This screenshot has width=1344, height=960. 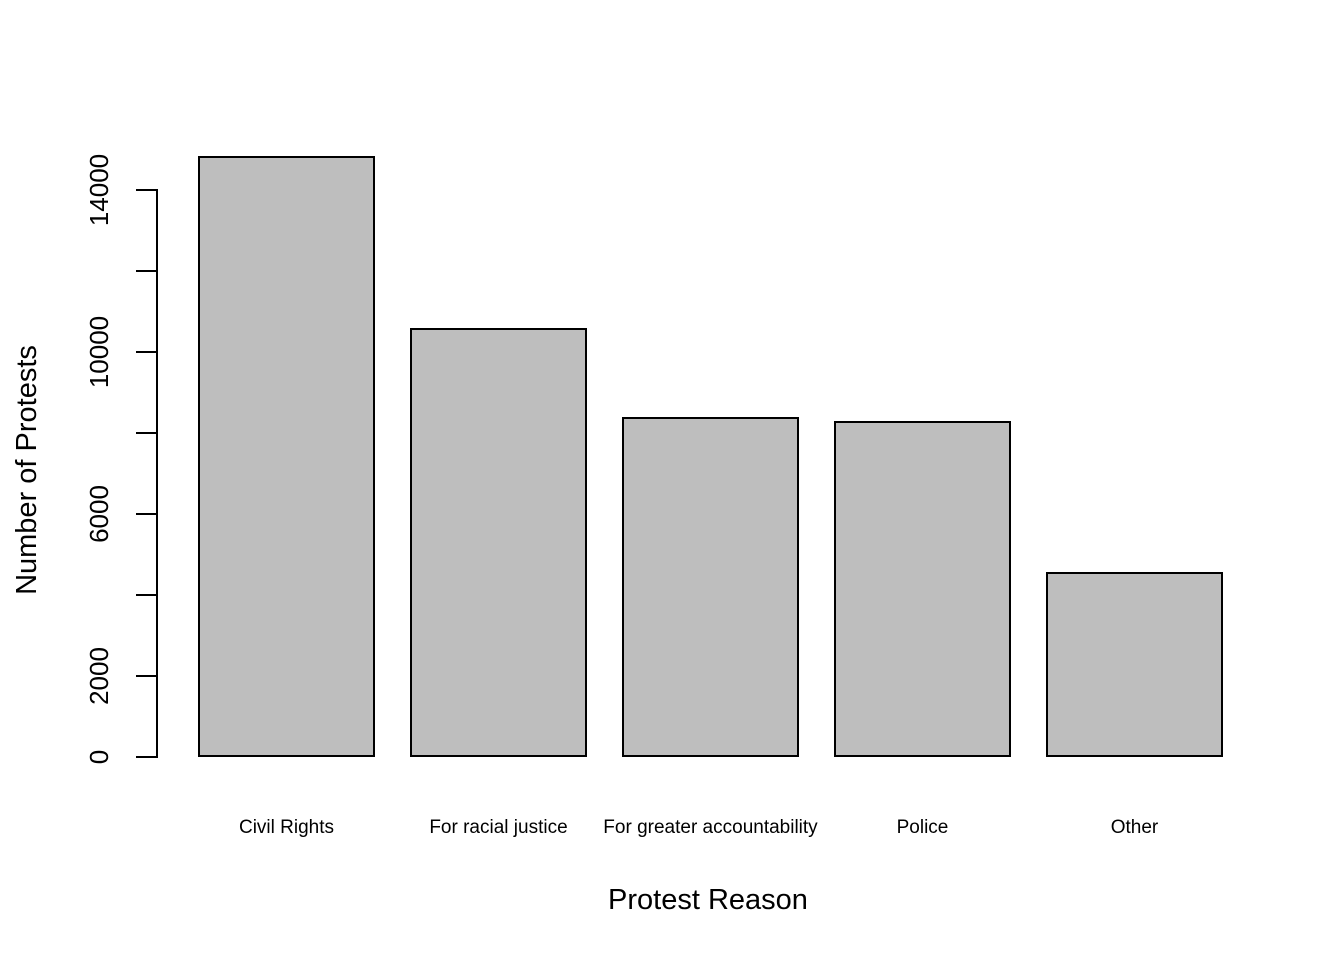 What do you see at coordinates (710, 587) in the screenshot?
I see `bar-for-greater-accountability` at bounding box center [710, 587].